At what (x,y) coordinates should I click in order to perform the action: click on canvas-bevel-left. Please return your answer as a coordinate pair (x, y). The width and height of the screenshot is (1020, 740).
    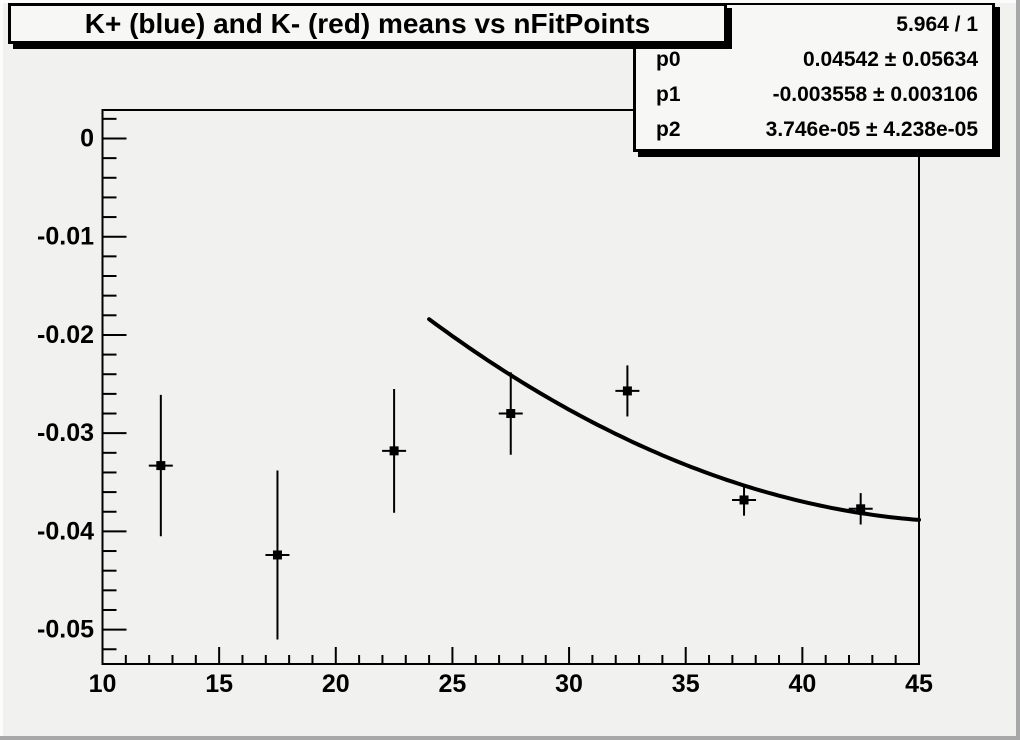
    Looking at the image, I should click on (1, 370).